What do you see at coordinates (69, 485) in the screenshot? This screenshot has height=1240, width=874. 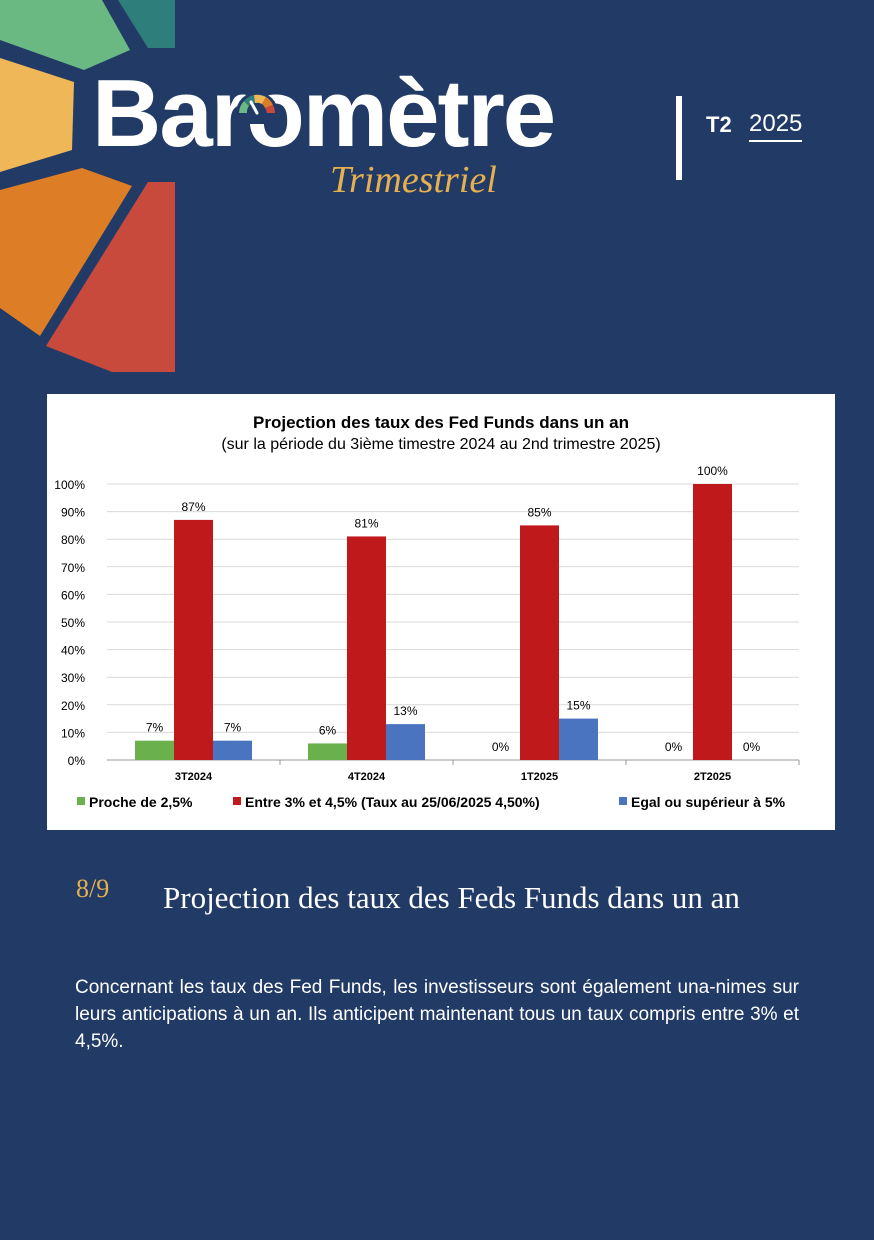 I see `y-tick-label: 100%` at bounding box center [69, 485].